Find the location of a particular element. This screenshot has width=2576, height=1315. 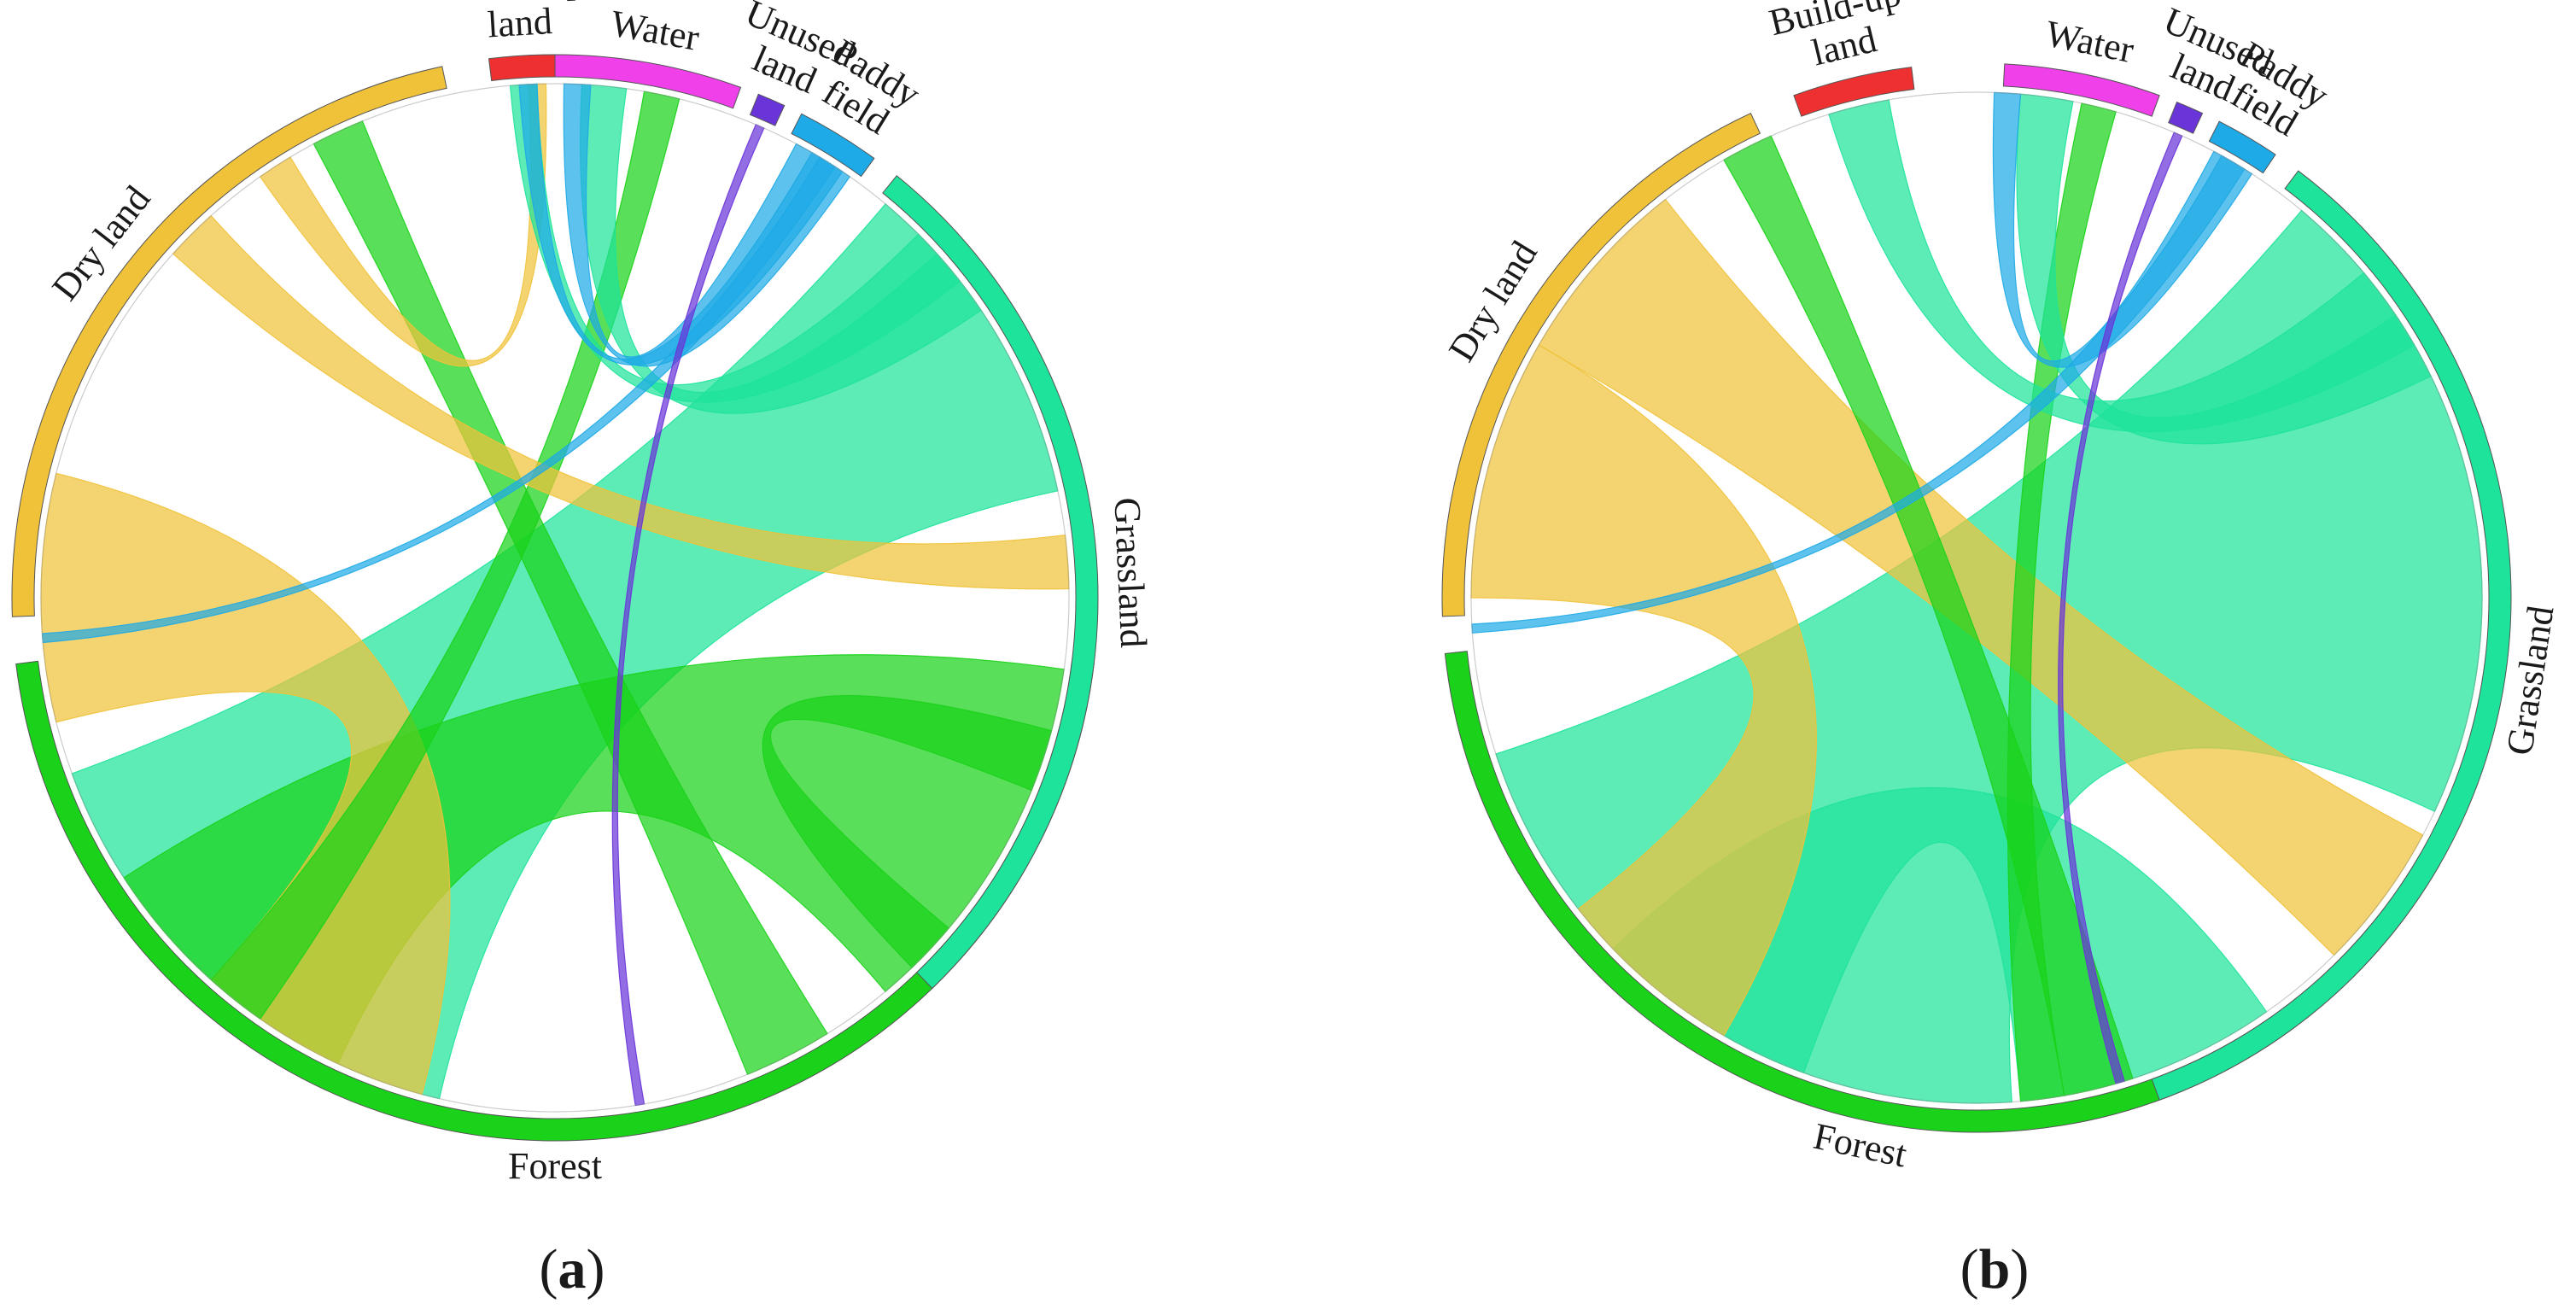

panel-label-a: (a) is located at coordinates (572, 1269).